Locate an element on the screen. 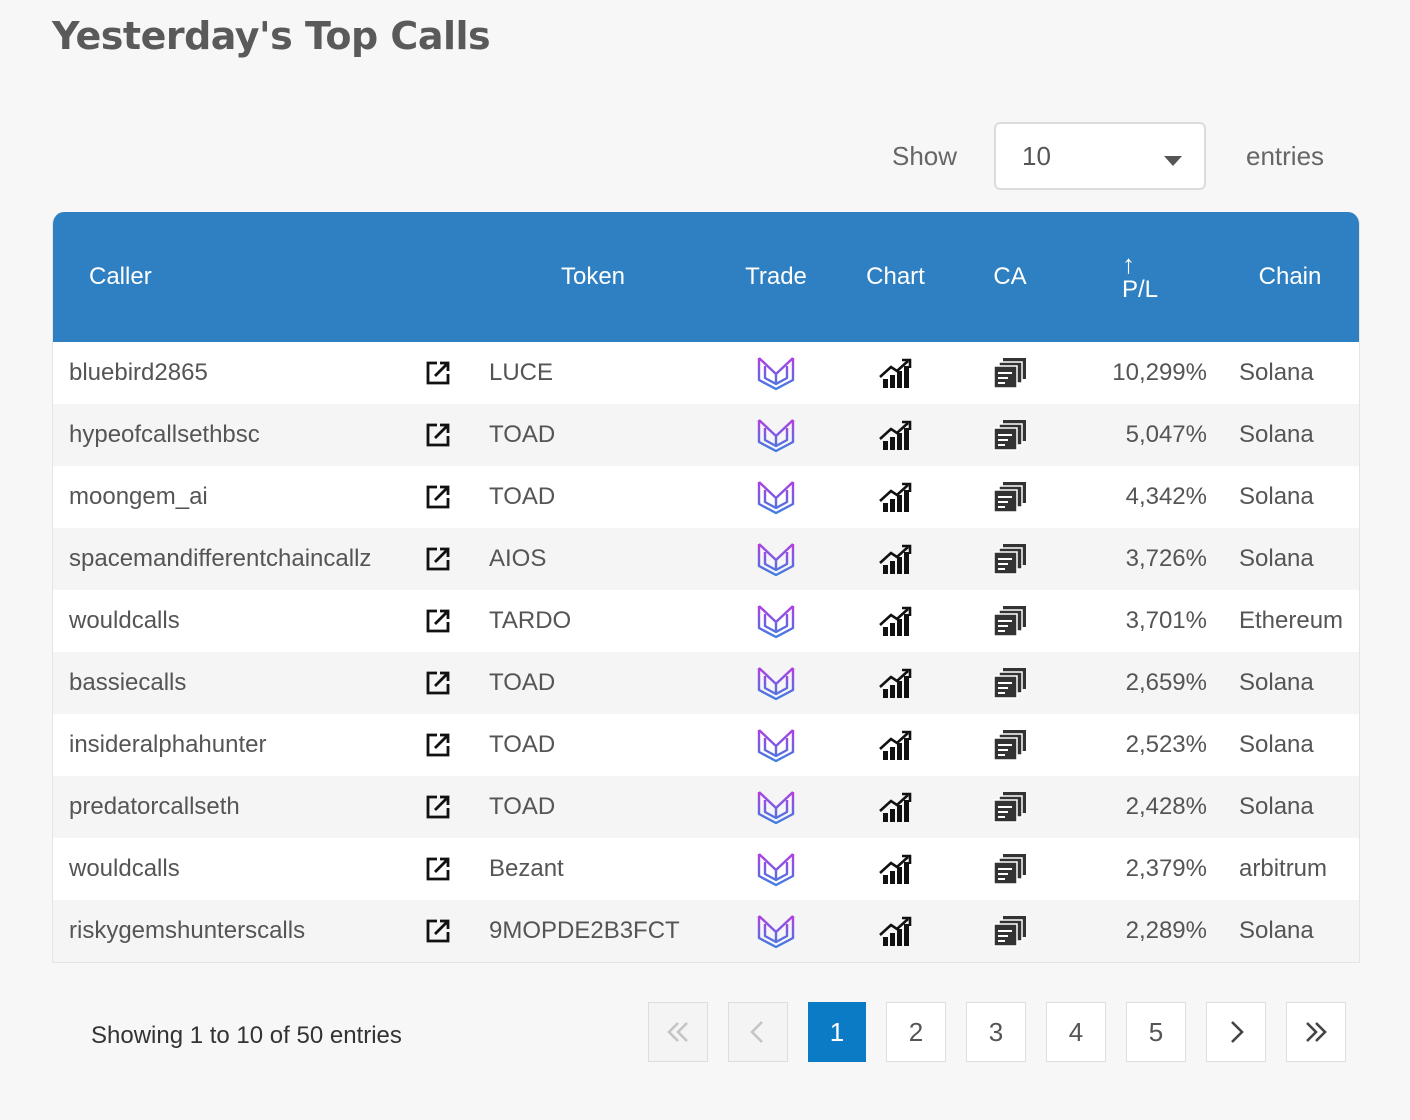 The height and width of the screenshot is (1120, 1410). caller-name: moongem_ai is located at coordinates (138, 496).